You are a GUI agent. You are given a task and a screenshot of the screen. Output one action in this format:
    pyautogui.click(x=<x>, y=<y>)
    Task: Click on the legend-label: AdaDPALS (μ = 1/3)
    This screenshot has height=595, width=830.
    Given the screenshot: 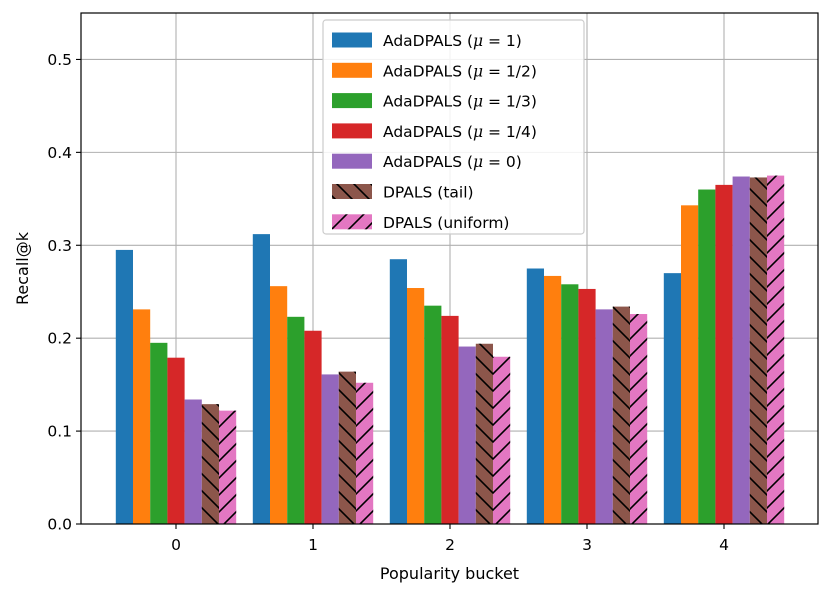 What is the action you would take?
    pyautogui.click(x=460, y=102)
    